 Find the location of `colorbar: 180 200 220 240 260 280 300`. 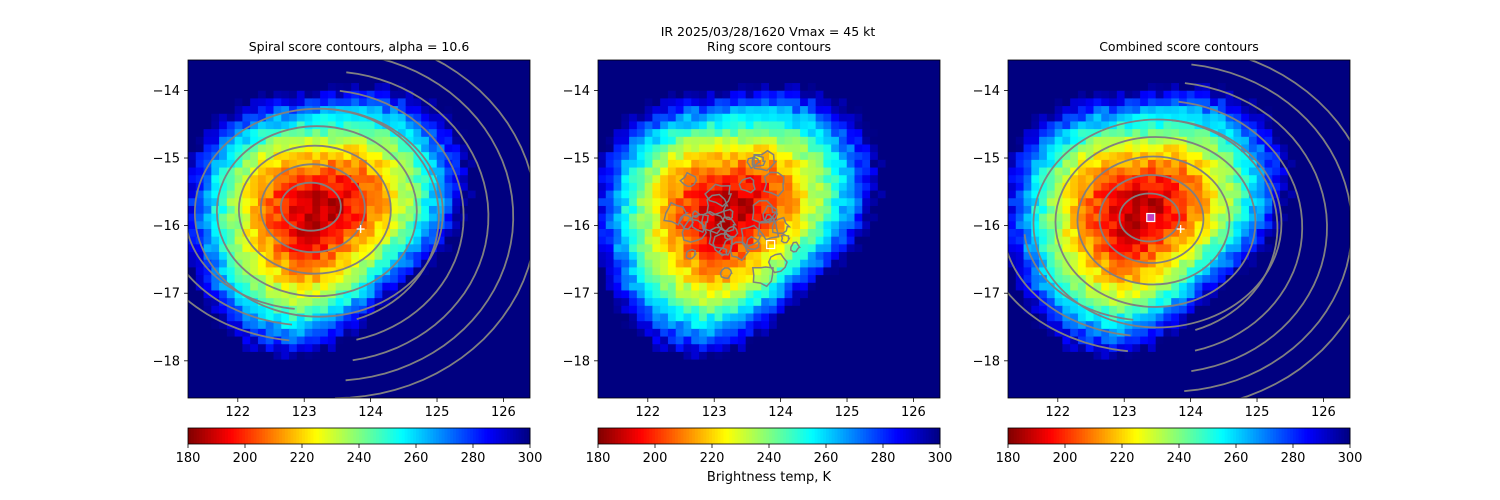

colorbar: 180 200 220 240 260 280 300 is located at coordinates (359, 446).